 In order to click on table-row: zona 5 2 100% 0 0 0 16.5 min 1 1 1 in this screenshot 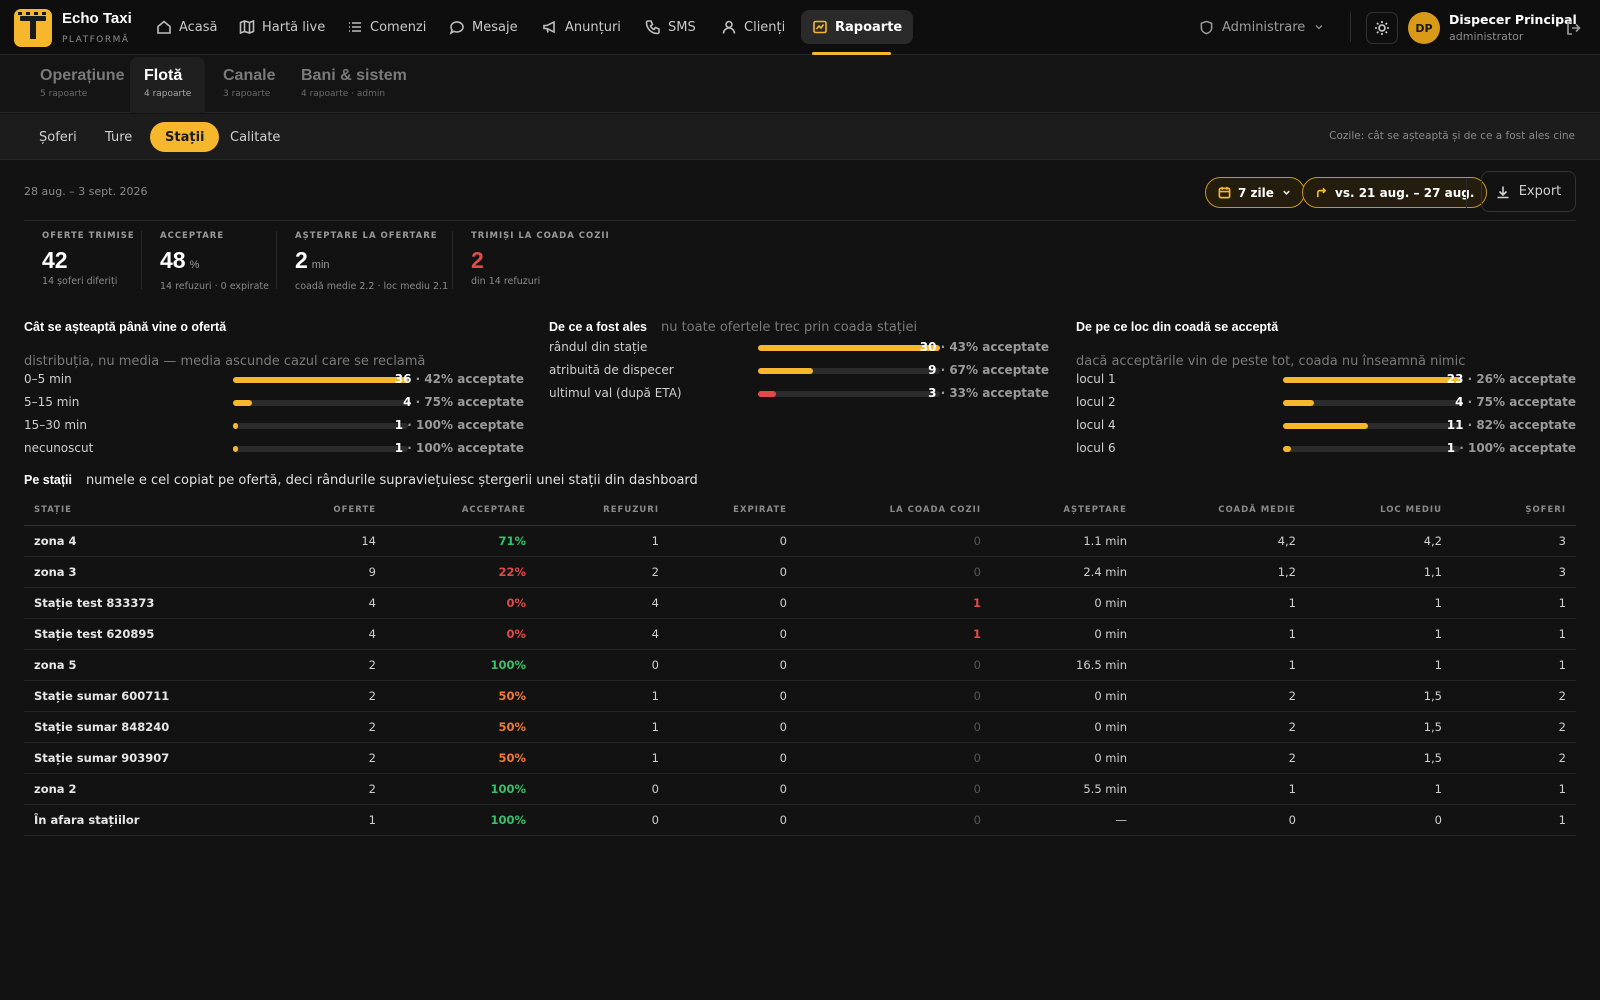, I will do `click(800, 665)`.